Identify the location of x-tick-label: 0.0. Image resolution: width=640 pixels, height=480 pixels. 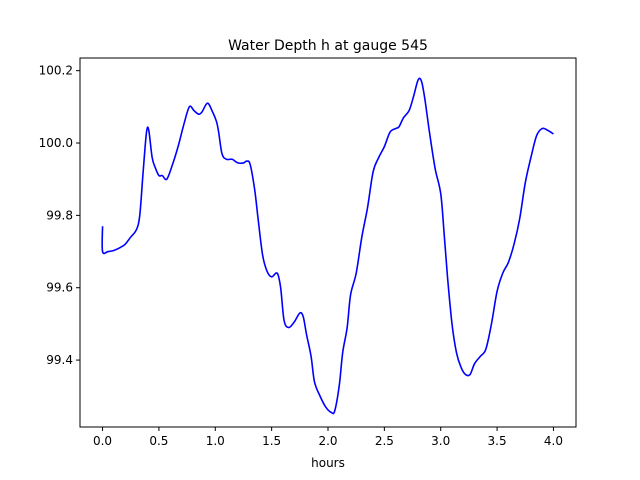
(102, 441).